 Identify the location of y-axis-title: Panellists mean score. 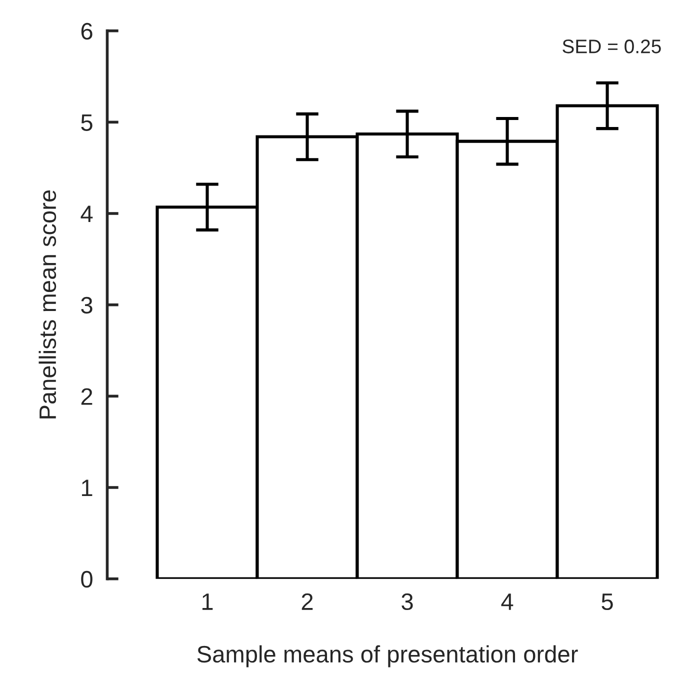
(47, 304).